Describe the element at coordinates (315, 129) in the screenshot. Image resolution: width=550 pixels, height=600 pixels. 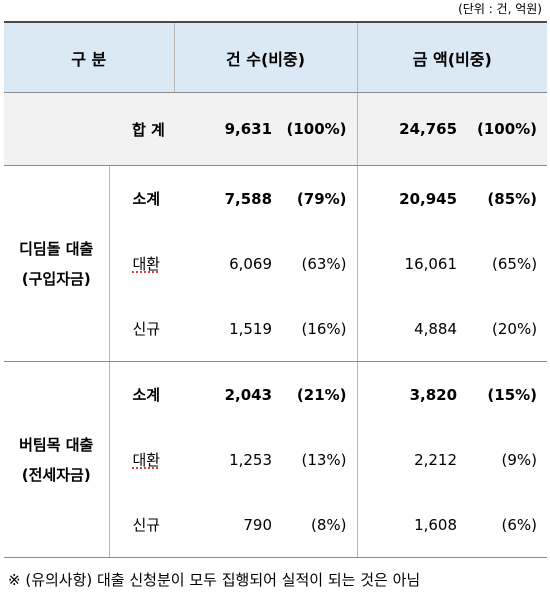
I see `total-count-pct: (100%)` at that location.